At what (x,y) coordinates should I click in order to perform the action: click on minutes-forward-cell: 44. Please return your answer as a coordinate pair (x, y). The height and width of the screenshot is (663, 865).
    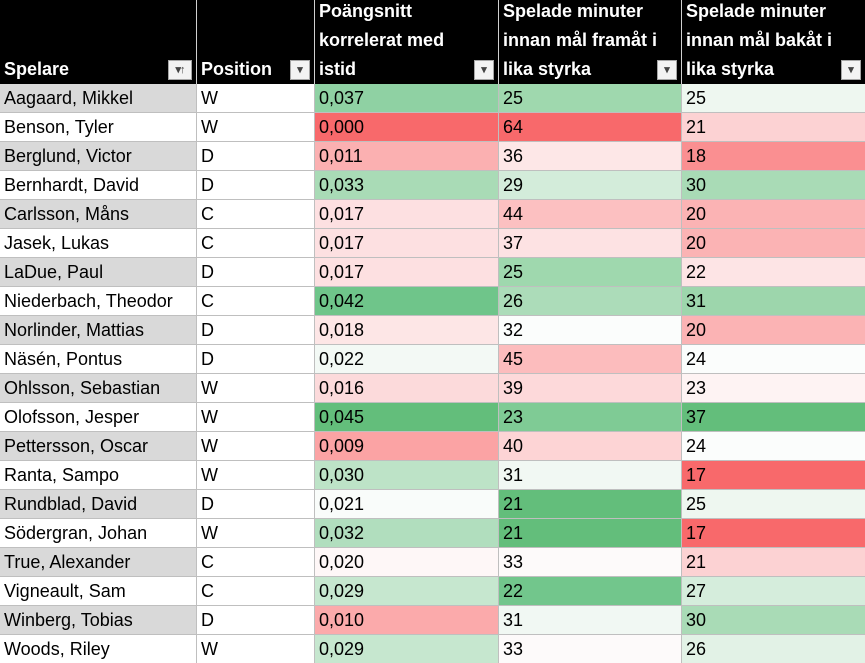
    Looking at the image, I should click on (590, 214).